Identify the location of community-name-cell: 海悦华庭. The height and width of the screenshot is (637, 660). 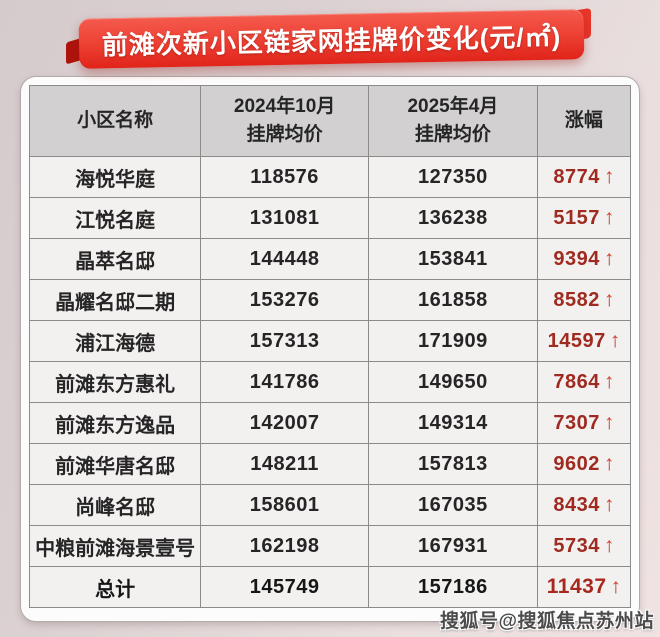
(115, 177).